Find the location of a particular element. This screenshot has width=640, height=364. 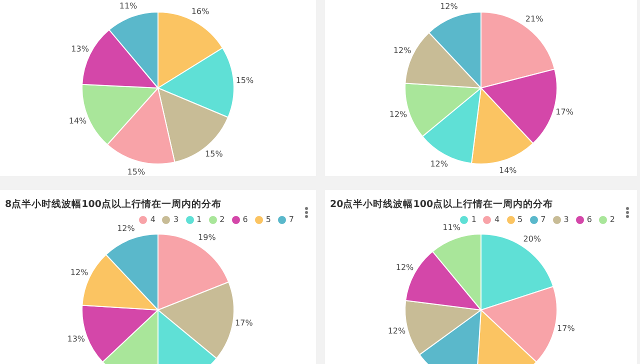

chart-title: 8点半小时线波幅100点以上行情在一周内的分布 is located at coordinates (113, 204).